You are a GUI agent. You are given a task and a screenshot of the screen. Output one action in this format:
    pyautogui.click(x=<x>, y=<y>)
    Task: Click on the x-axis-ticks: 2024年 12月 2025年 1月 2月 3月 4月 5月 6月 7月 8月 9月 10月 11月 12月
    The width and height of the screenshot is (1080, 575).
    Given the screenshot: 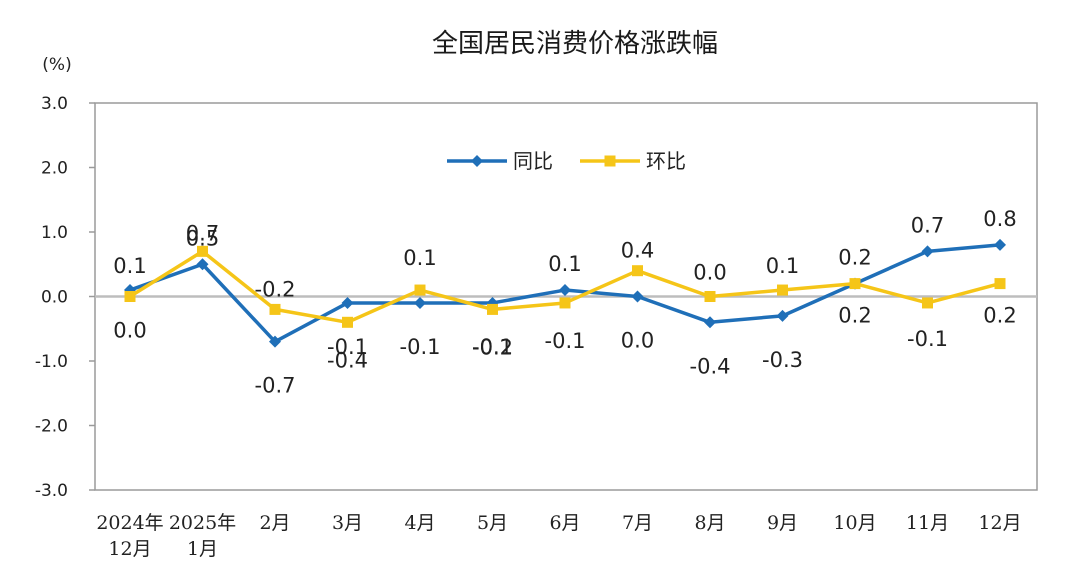 What is the action you would take?
    pyautogui.click(x=558, y=536)
    